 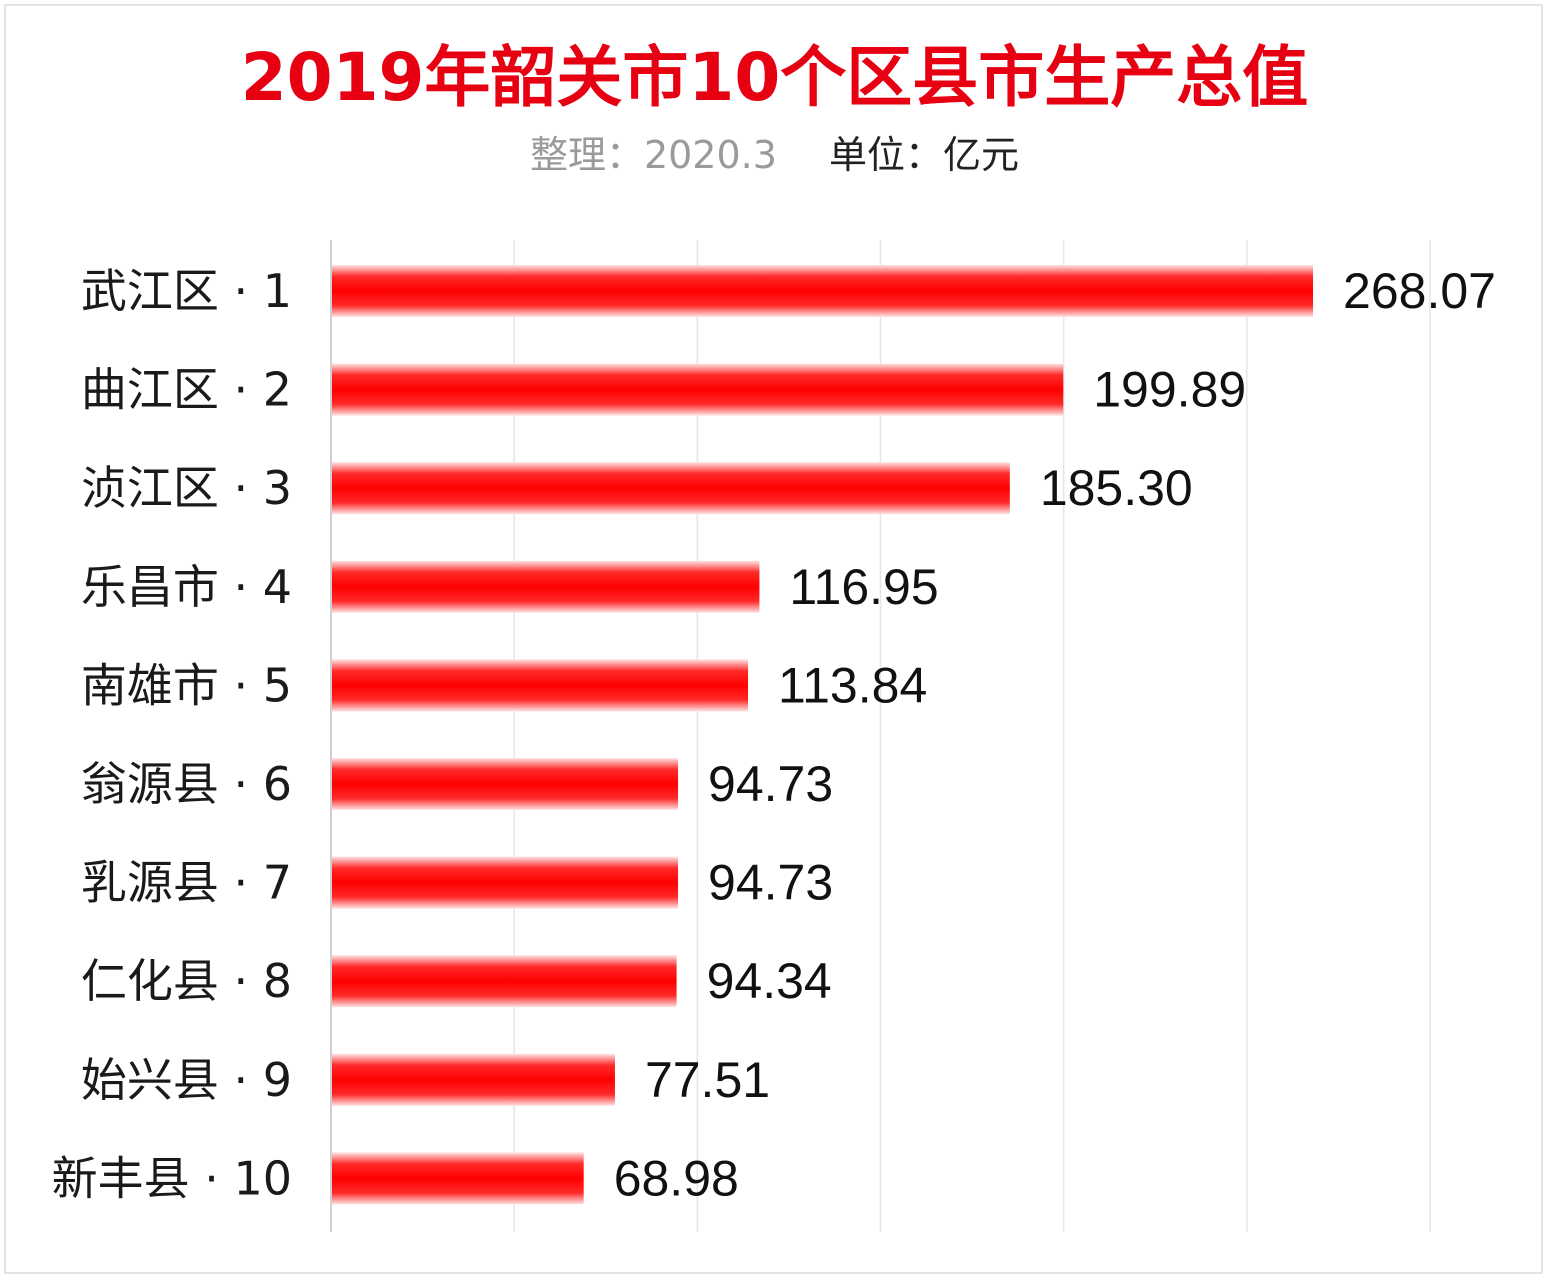 What do you see at coordinates (863, 587) in the screenshot?
I see `value-label: 116.95` at bounding box center [863, 587].